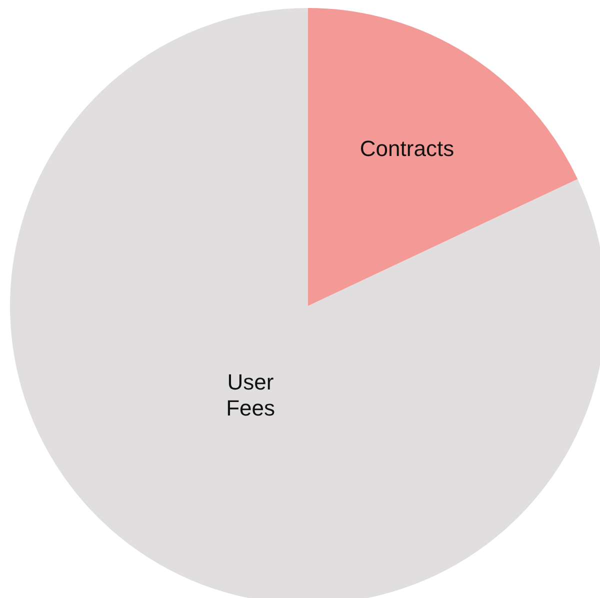 The height and width of the screenshot is (598, 600). Describe the element at coordinates (250, 395) in the screenshot. I see `slice-label: User Fees` at that location.